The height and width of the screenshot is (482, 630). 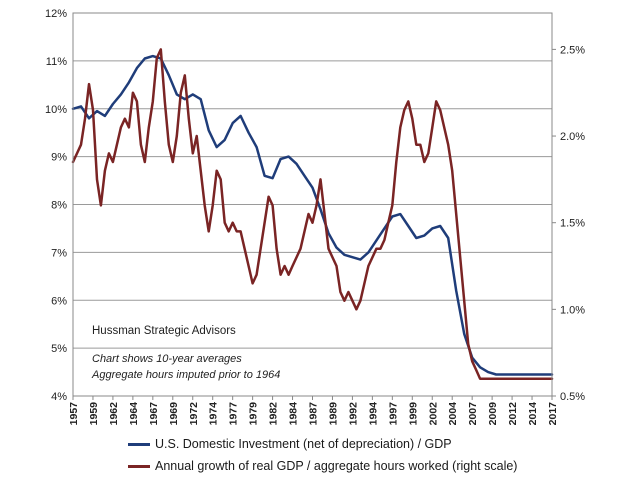 What do you see at coordinates (533, 414) in the screenshot?
I see `x-tick-label: 2014` at bounding box center [533, 414].